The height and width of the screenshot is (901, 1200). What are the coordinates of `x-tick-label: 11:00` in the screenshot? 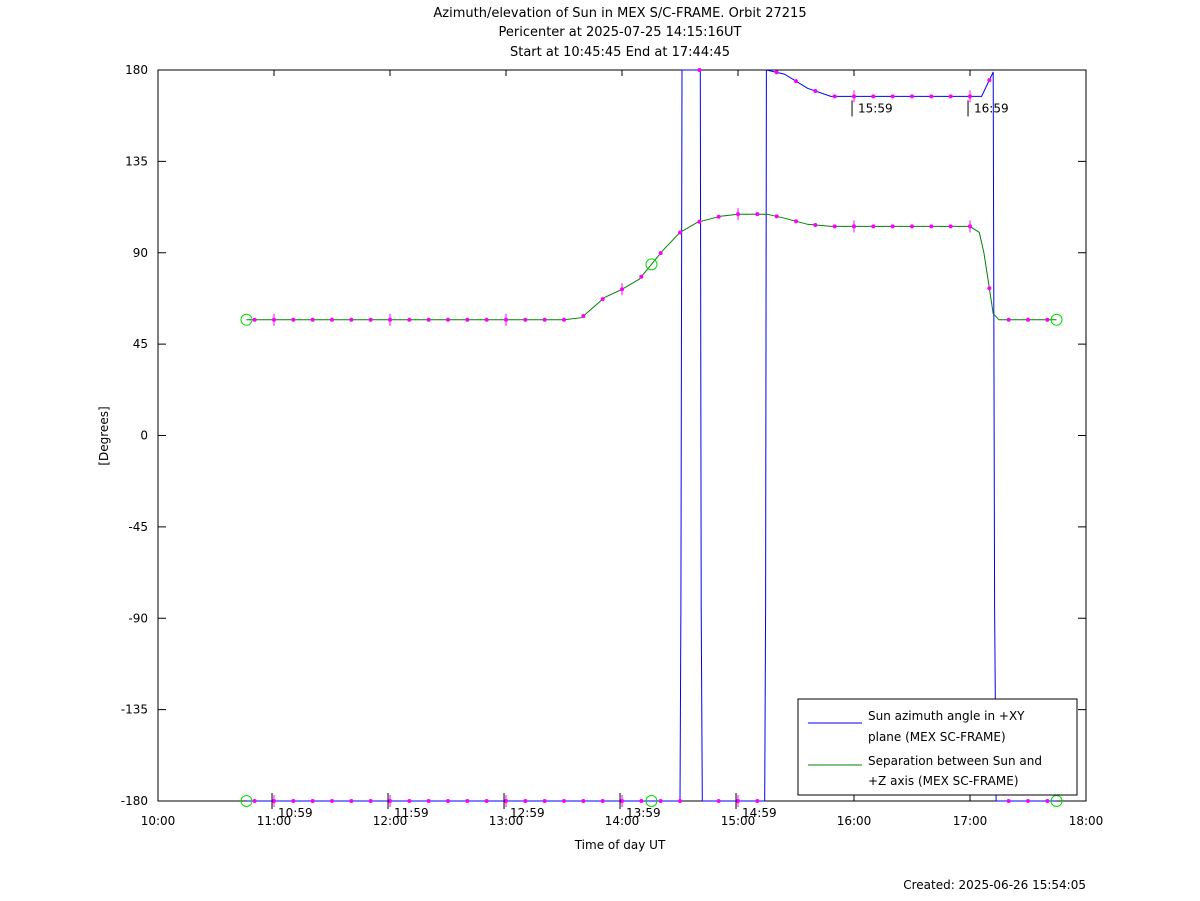 It's located at (274, 821).